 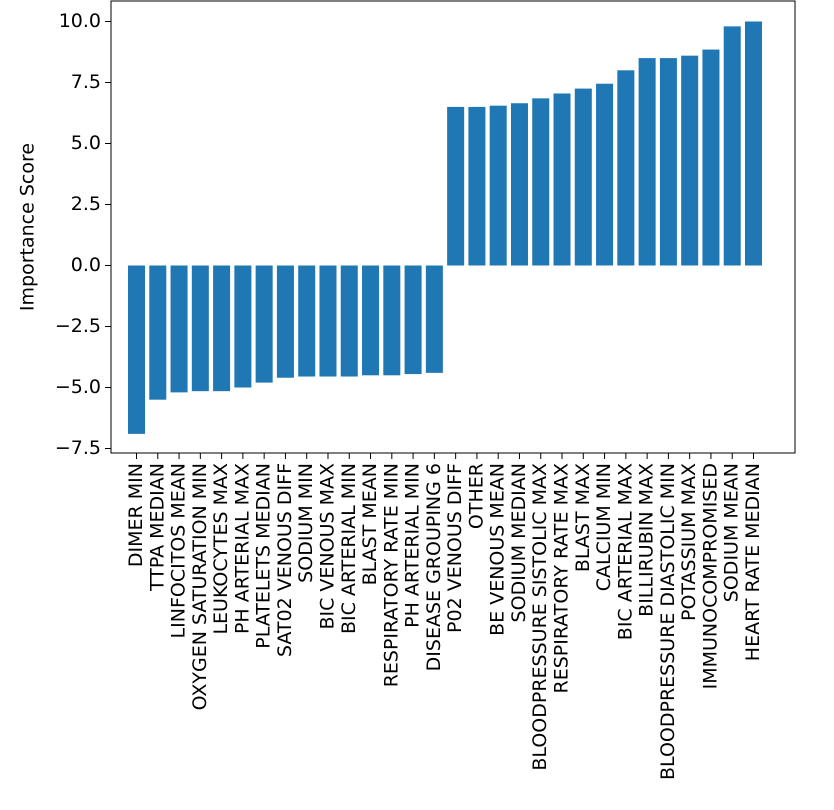 I want to click on x-tick-label-26: POTASSIUM MAX, so click(x=689, y=542).